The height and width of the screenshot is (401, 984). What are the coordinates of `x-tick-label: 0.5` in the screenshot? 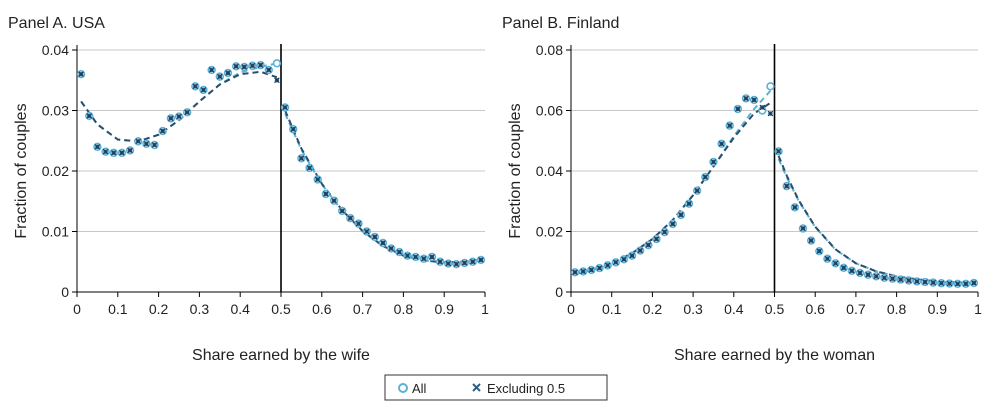 It's located at (775, 309).